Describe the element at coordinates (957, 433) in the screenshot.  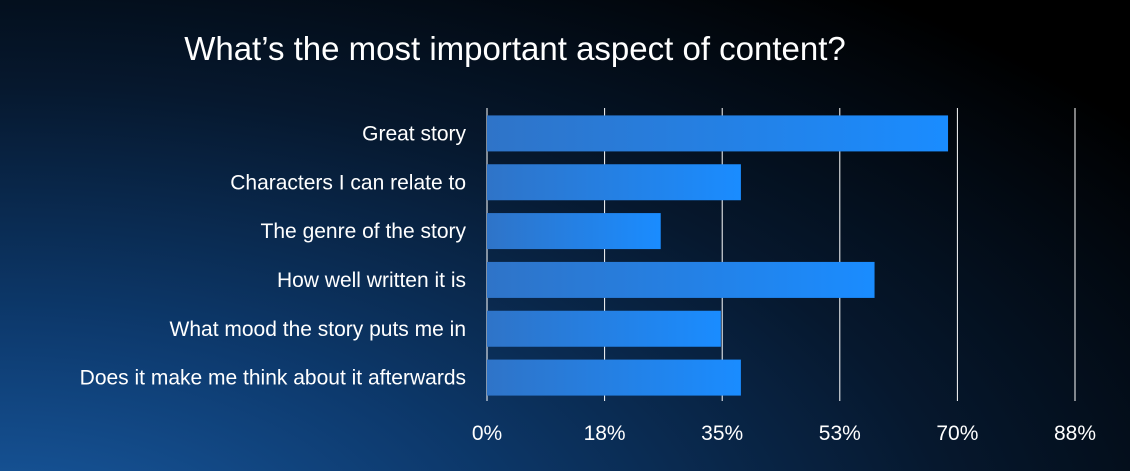
I see `x-tick-label: 70%` at that location.